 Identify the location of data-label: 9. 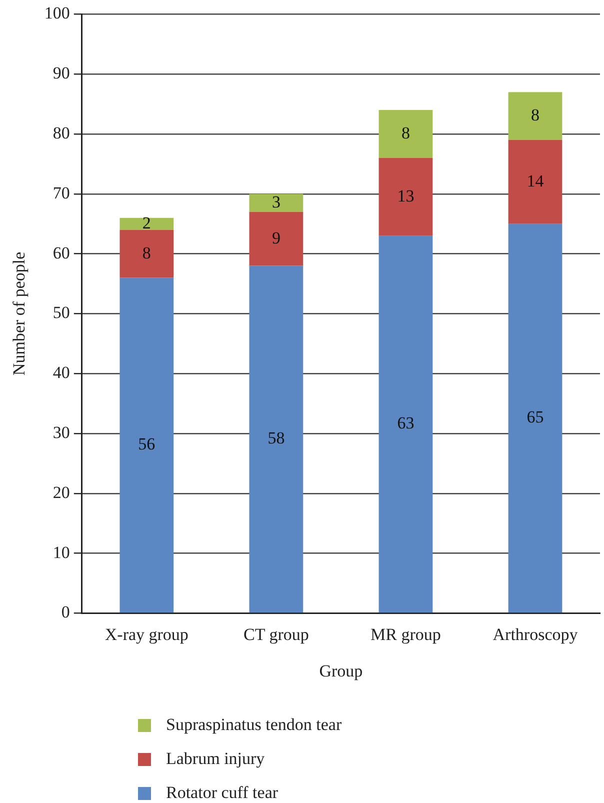
(276, 238).